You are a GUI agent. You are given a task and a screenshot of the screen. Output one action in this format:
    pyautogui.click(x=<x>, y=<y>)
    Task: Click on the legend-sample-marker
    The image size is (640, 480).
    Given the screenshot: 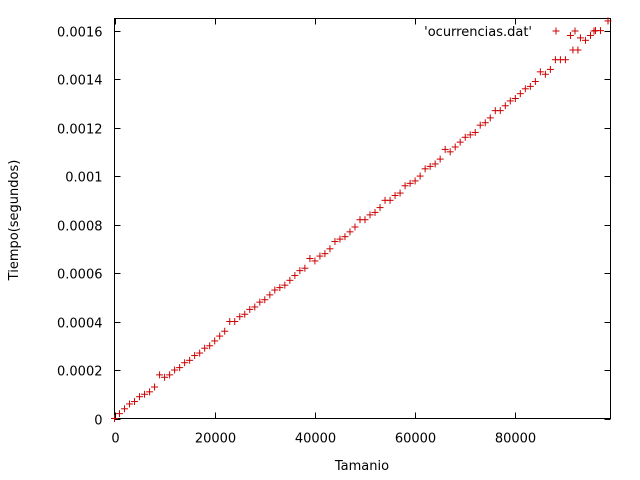 What is the action you would take?
    pyautogui.click(x=575, y=31)
    